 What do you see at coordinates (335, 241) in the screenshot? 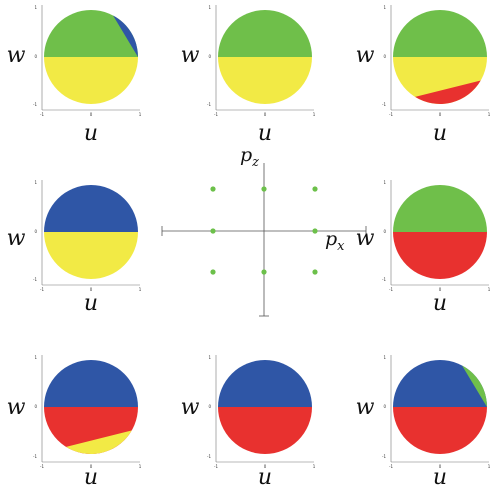
I see `px-label: px` at bounding box center [335, 241].